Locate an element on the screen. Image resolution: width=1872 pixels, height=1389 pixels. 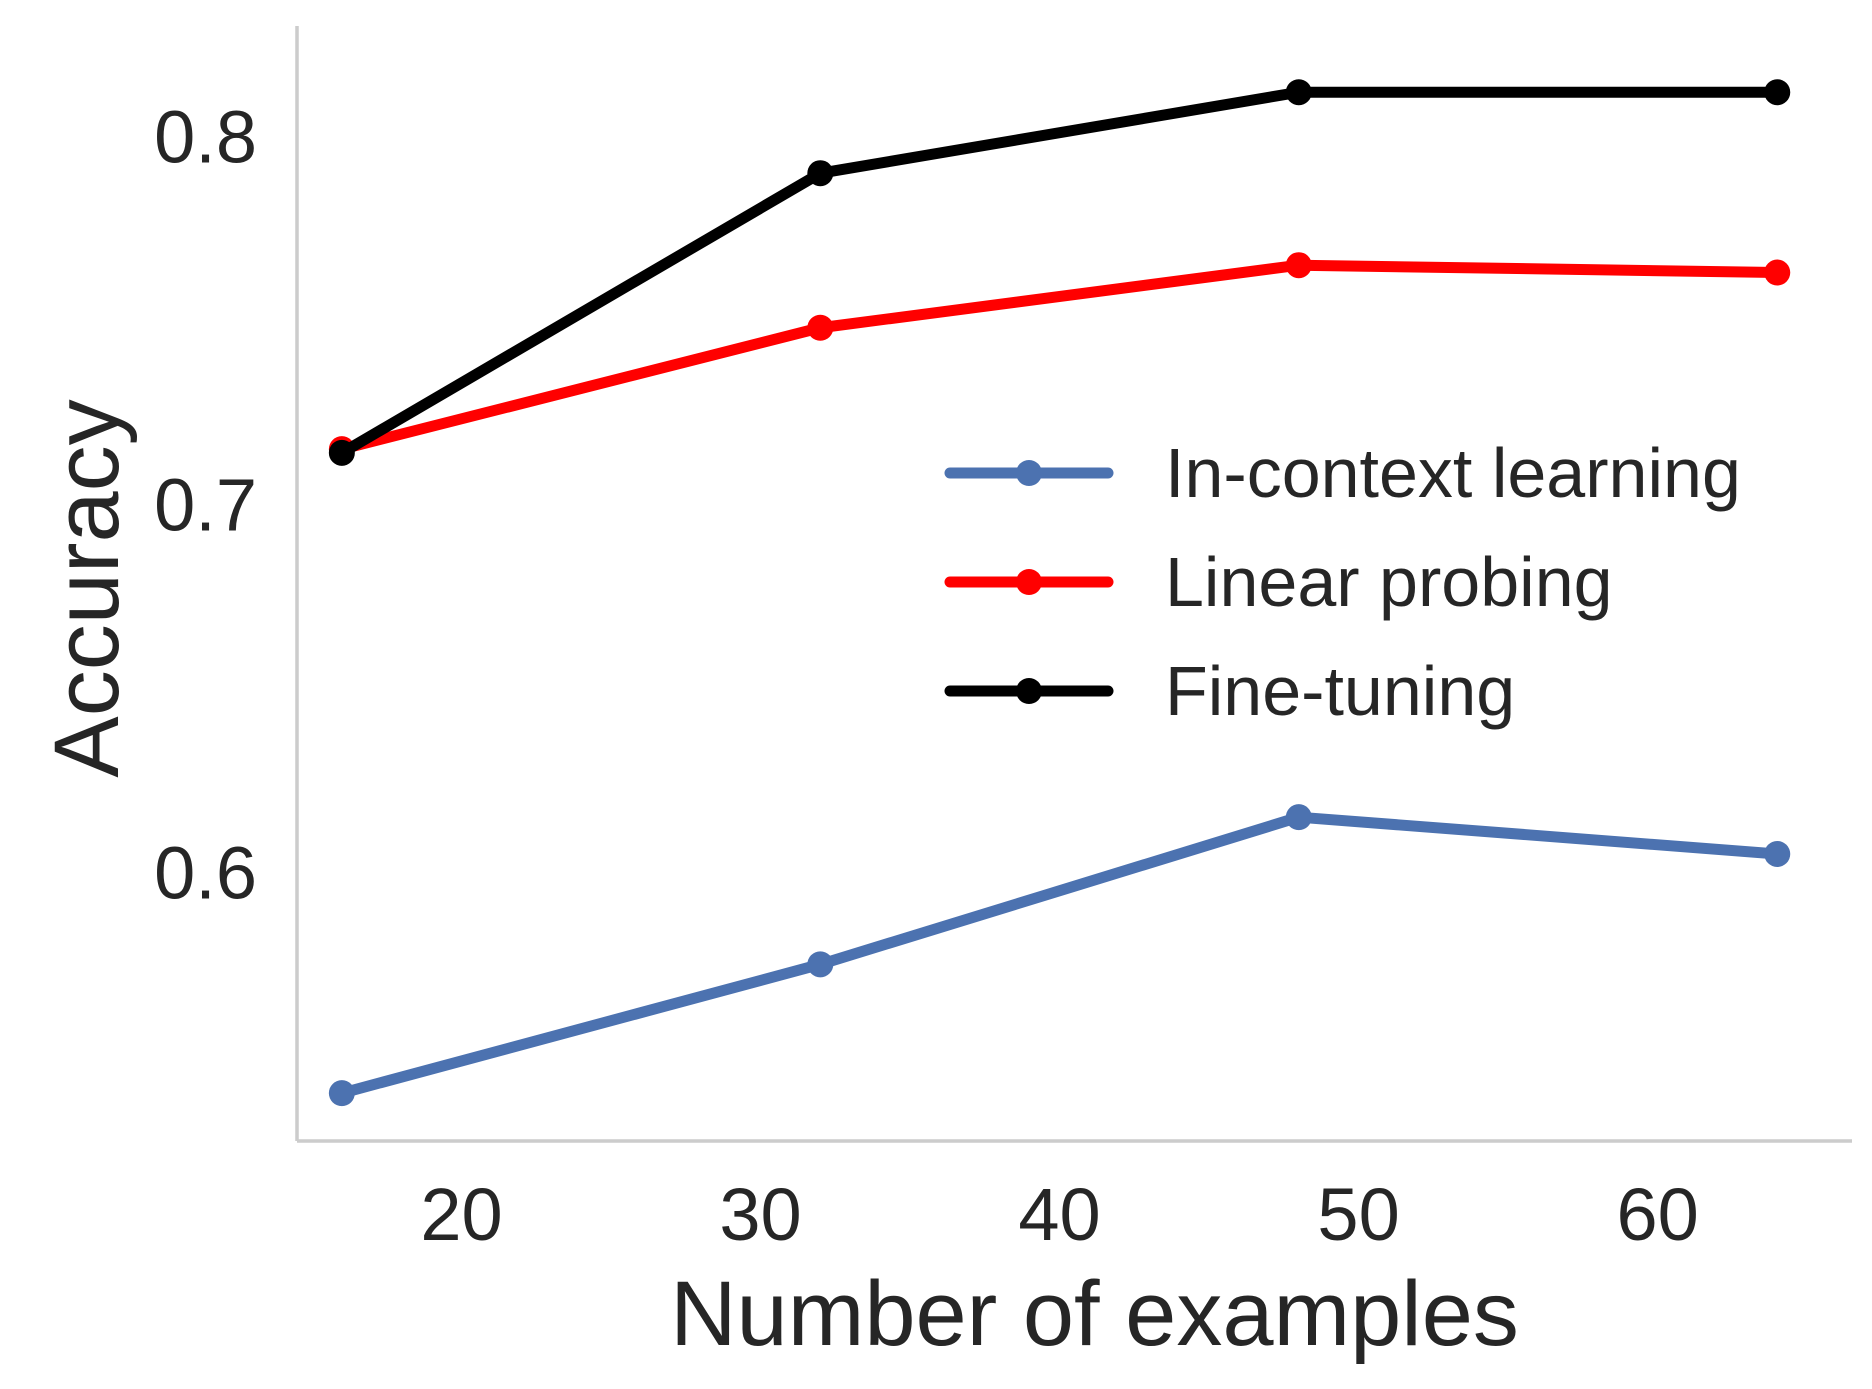
x-tick-label: 50 is located at coordinates (1358, 1214).